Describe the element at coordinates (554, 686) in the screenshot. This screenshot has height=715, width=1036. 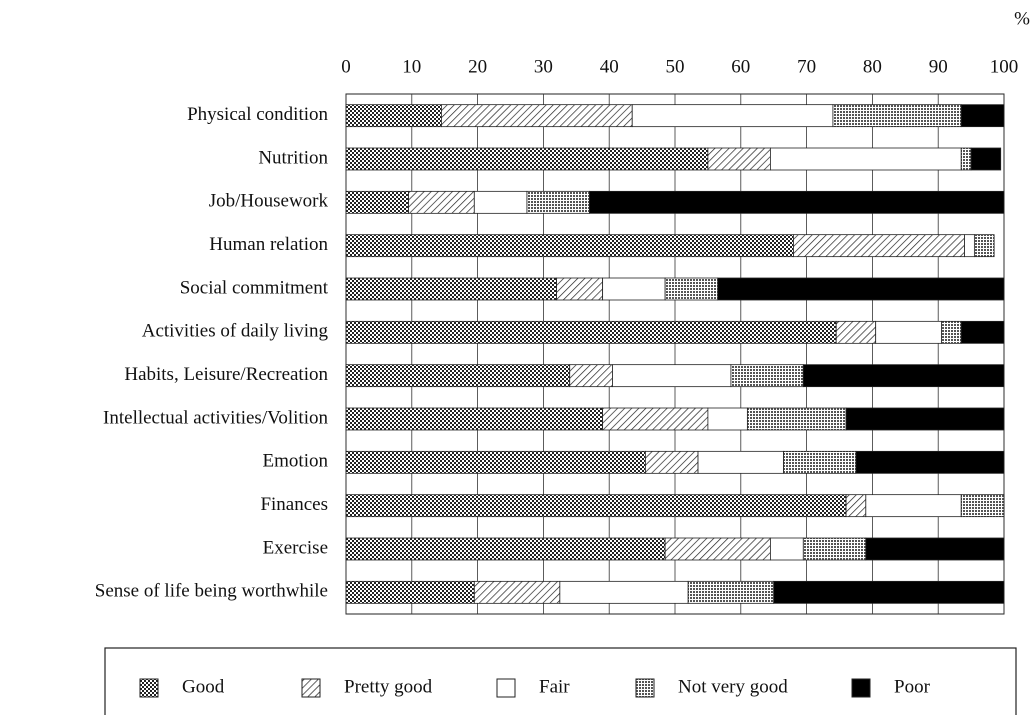
I see `legend-label: Fair` at that location.